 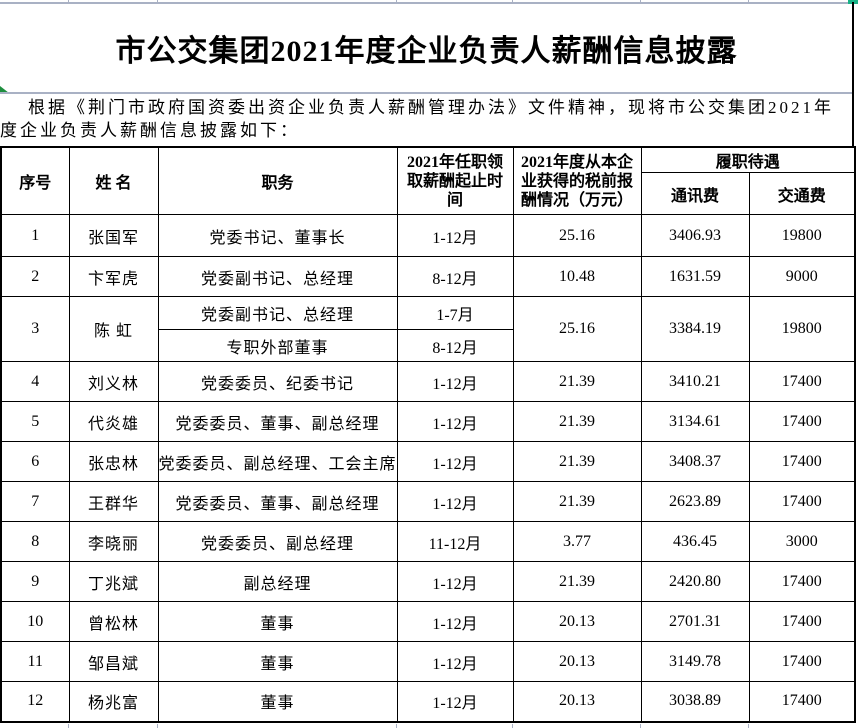 What do you see at coordinates (113, 501) in the screenshot?
I see `cell-name: 王群华` at bounding box center [113, 501].